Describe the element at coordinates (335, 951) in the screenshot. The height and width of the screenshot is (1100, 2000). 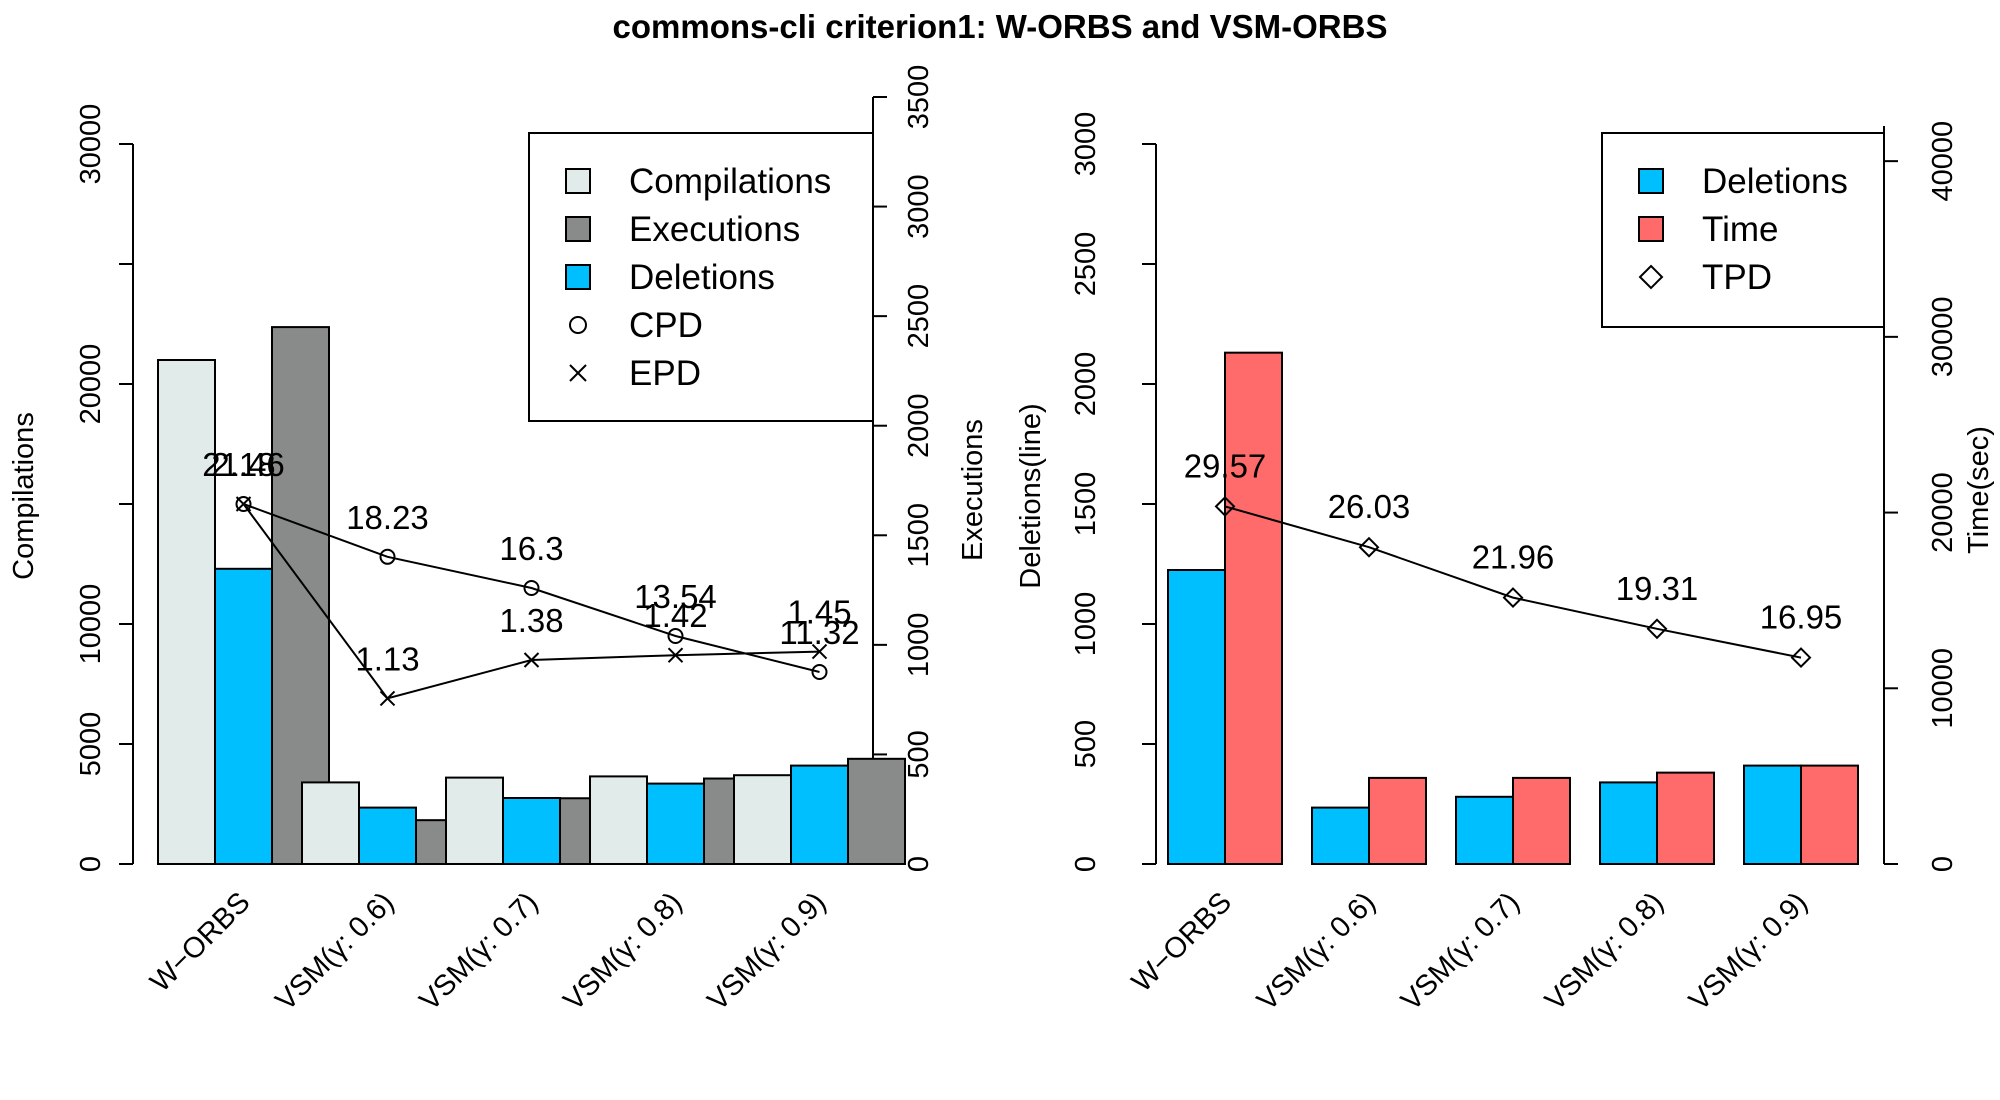
I see `x-category-label: VSM(γ: 0.6)` at that location.